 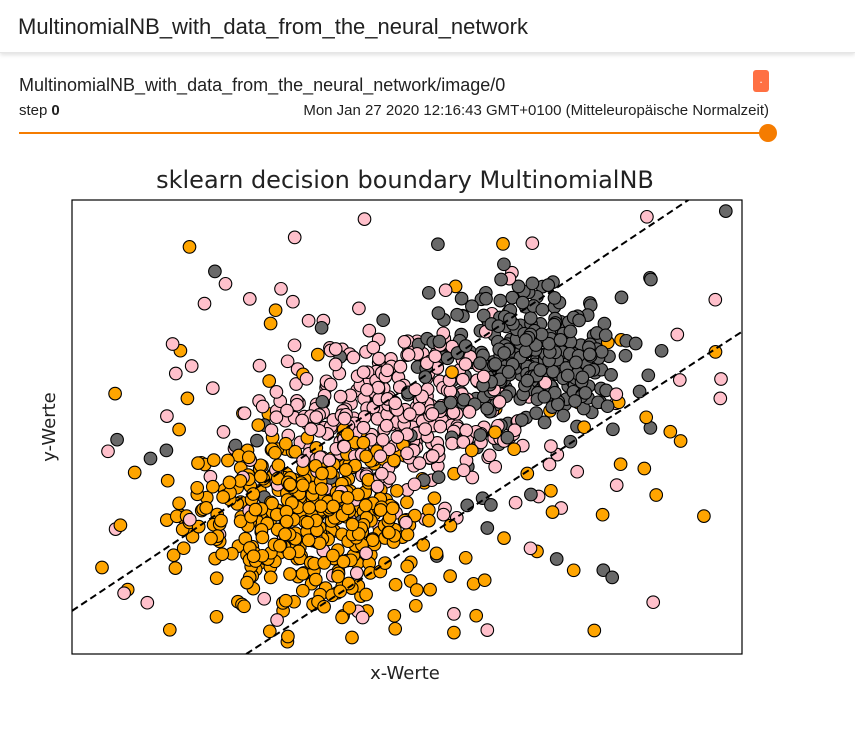 What do you see at coordinates (405, 673) in the screenshot?
I see `x-axis-label: x-Werte` at bounding box center [405, 673].